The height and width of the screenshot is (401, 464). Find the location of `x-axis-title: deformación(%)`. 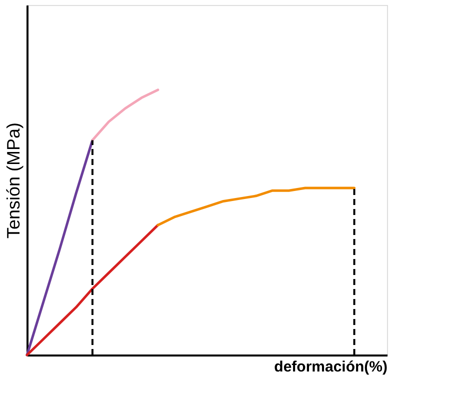

x-axis-title: deformación(%) is located at coordinates (331, 367).